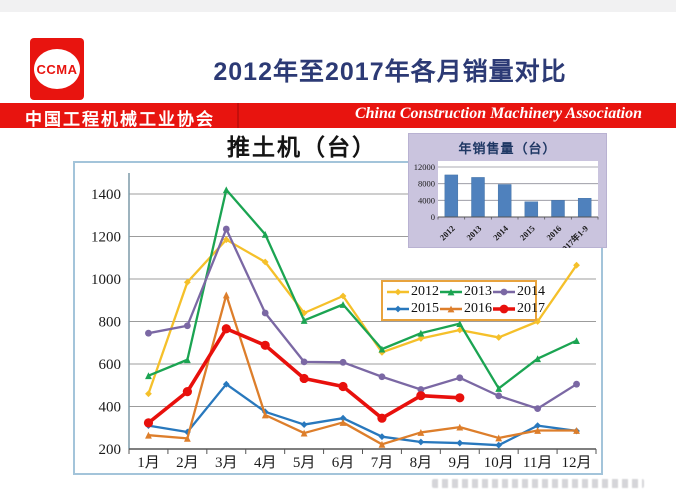  What do you see at coordinates (238, 115) in the screenshot?
I see `banner-divider` at bounding box center [238, 115].